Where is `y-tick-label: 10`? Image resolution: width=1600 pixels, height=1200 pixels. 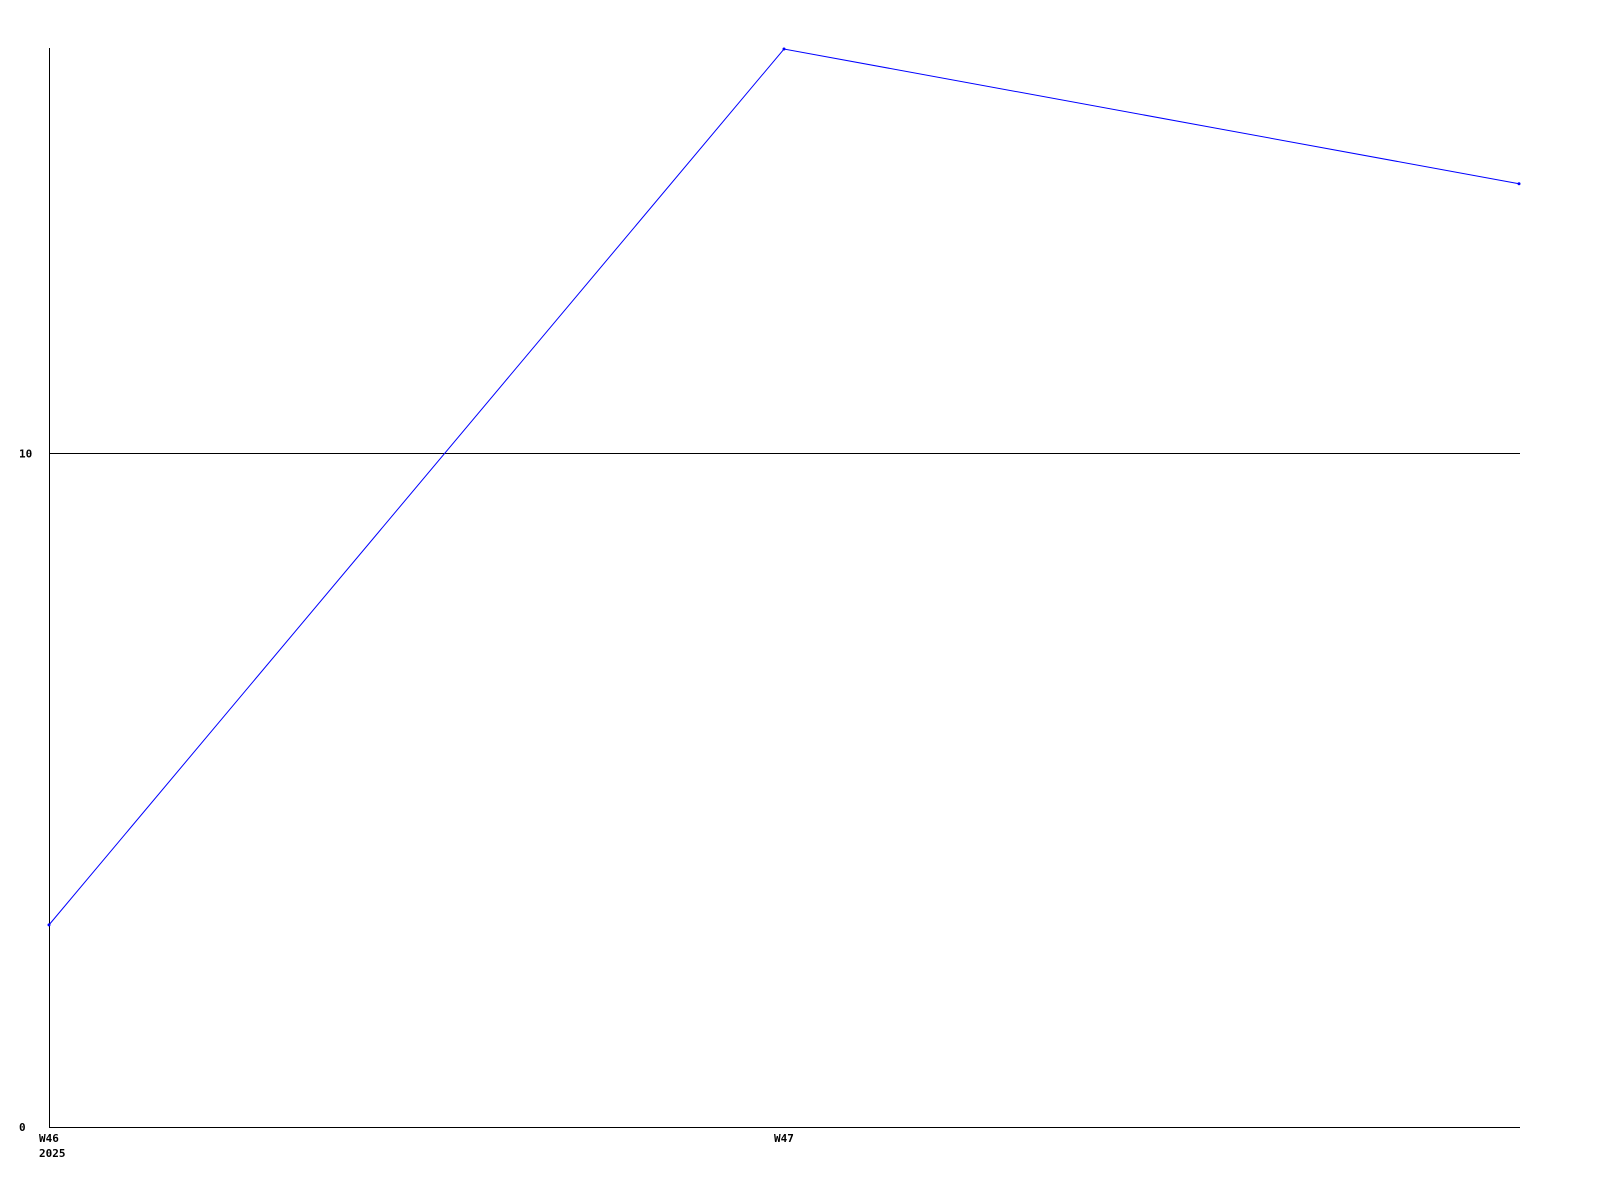
y-tick-label: 10 is located at coordinates (25, 453).